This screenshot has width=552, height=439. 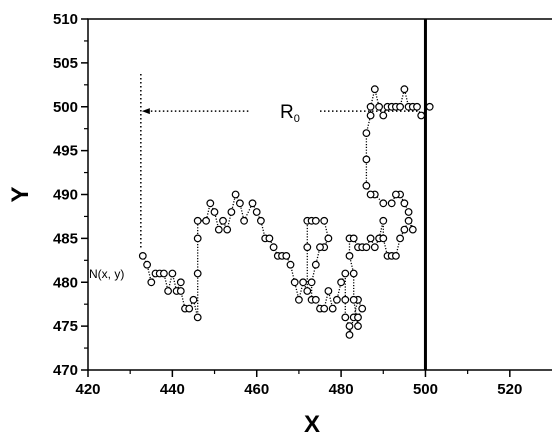 What do you see at coordinates (509, 389) in the screenshot?
I see `x-tick-label: 520` at bounding box center [509, 389].